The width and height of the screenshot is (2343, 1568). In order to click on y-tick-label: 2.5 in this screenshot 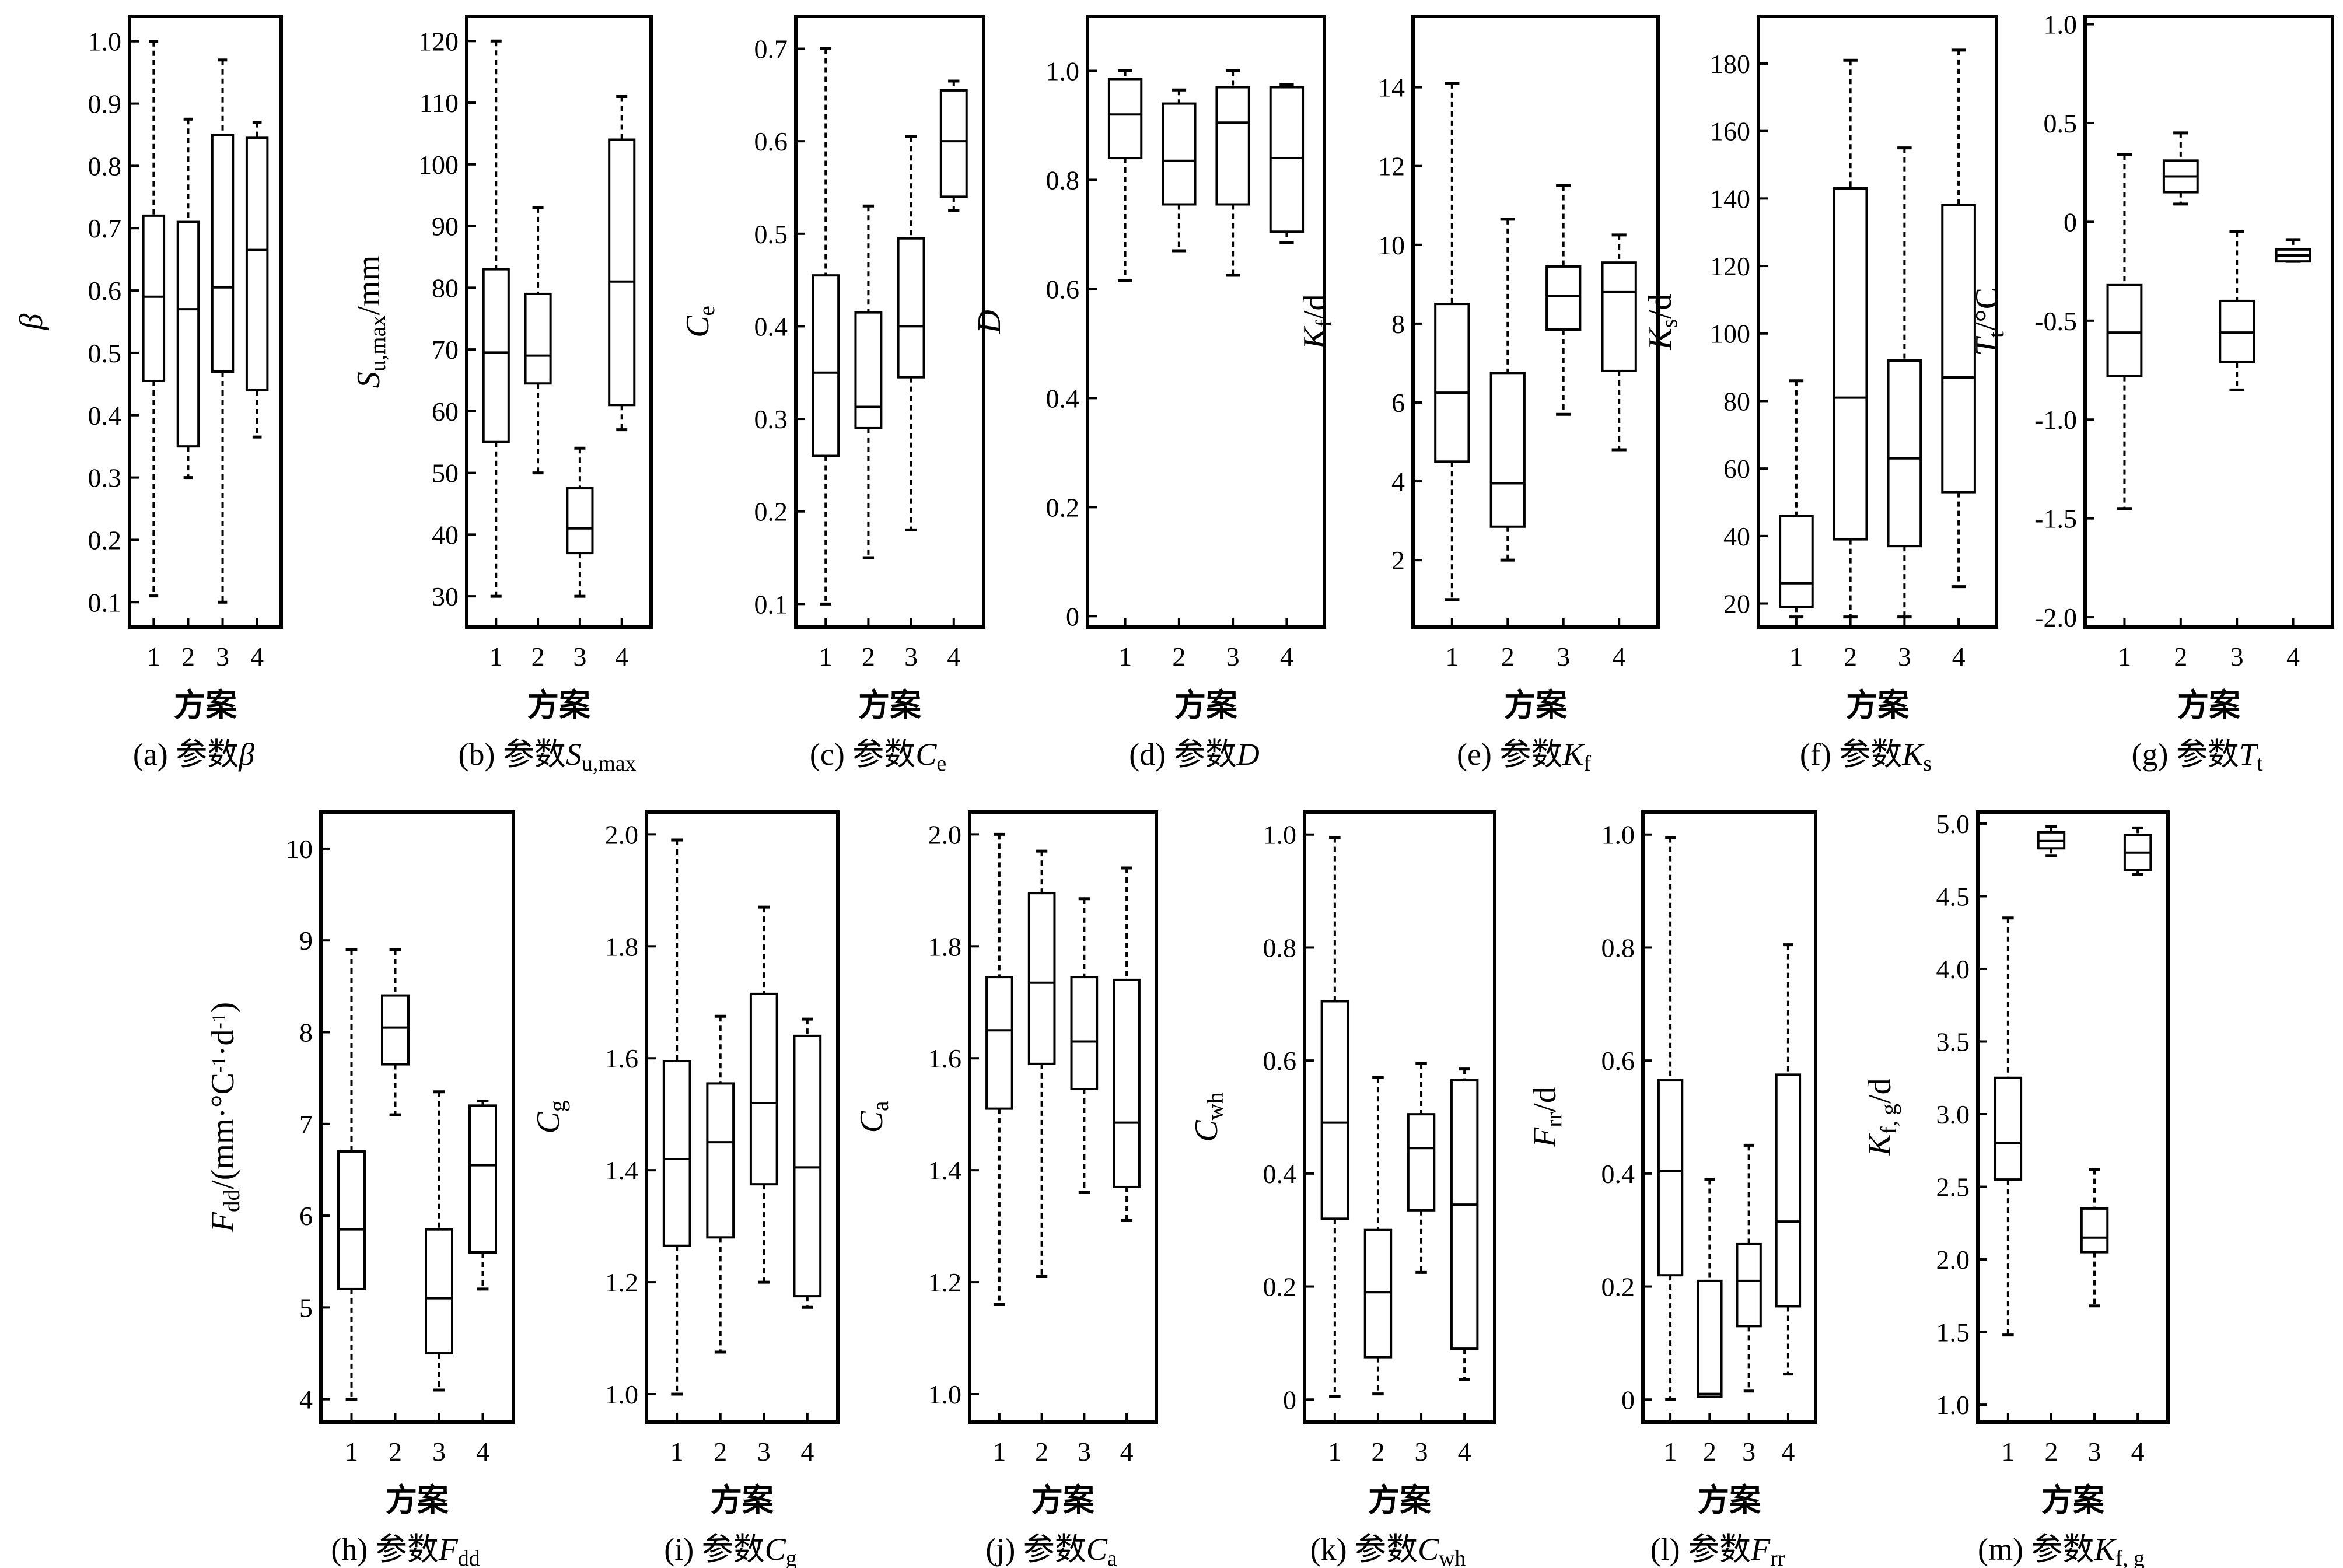, I will do `click(1953, 1187)`.